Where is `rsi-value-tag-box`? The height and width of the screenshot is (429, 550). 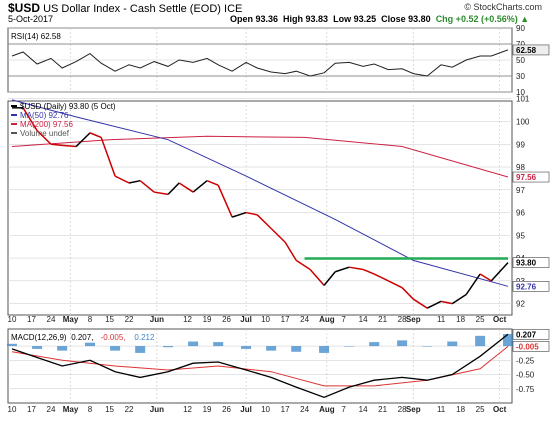 rsi-value-tag-box is located at coordinates (531, 50).